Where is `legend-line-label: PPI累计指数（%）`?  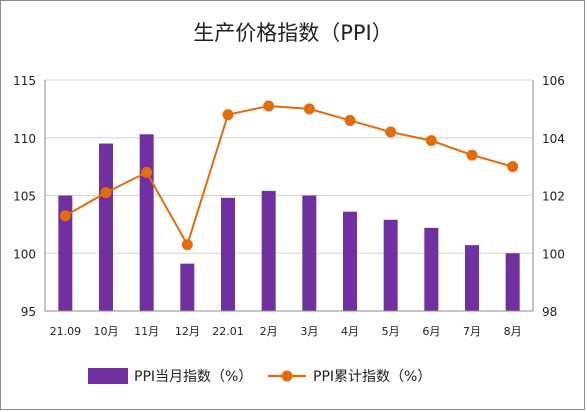 legend-line-label: PPI累计指数（%） is located at coordinates (372, 377).